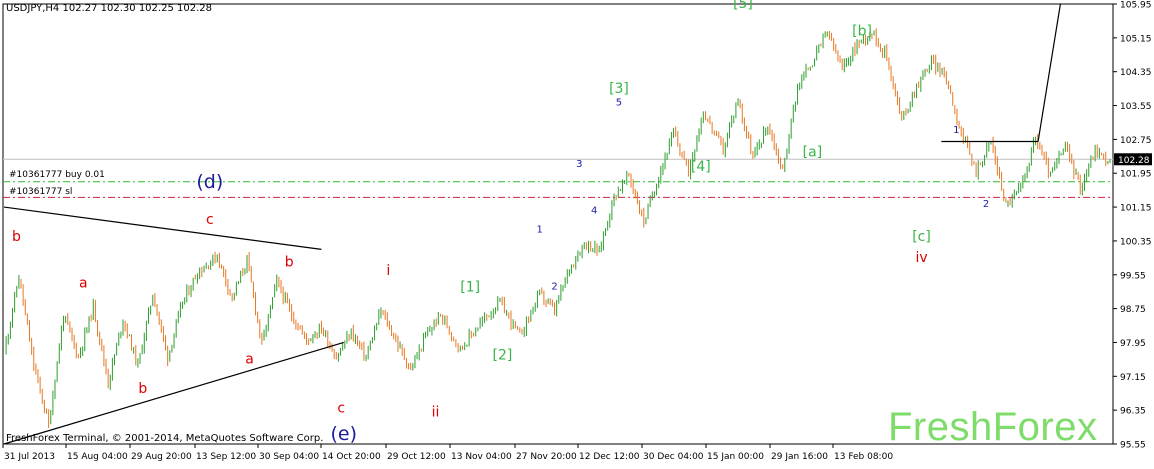 The image size is (1154, 469). I want to click on y-tick-label: 104.35, so click(1136, 73).